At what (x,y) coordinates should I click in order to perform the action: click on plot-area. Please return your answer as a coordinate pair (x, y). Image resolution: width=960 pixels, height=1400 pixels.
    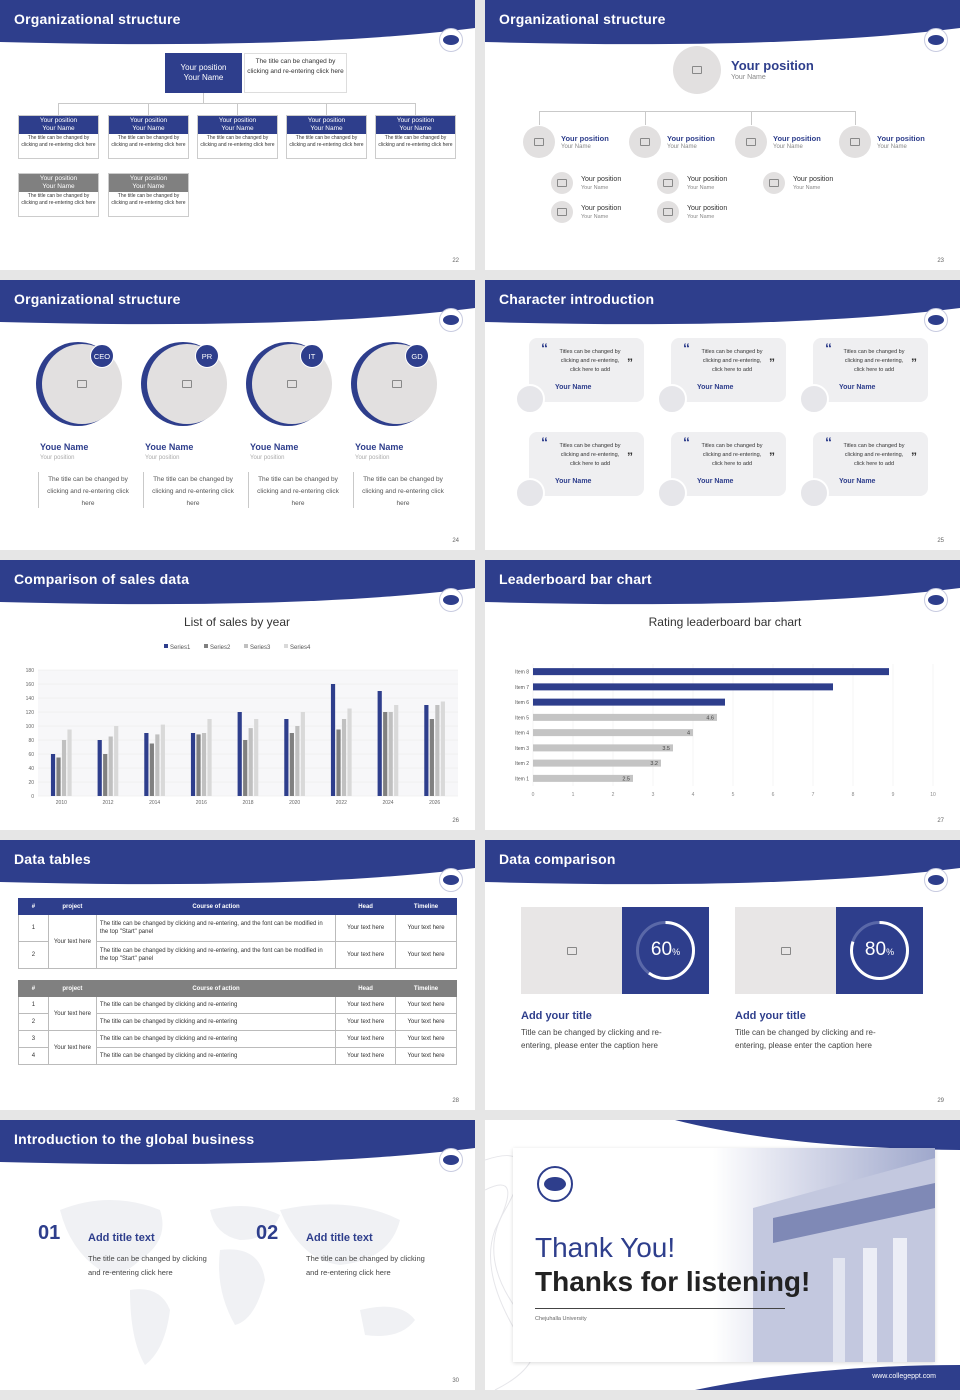
    Looking at the image, I should click on (248, 733).